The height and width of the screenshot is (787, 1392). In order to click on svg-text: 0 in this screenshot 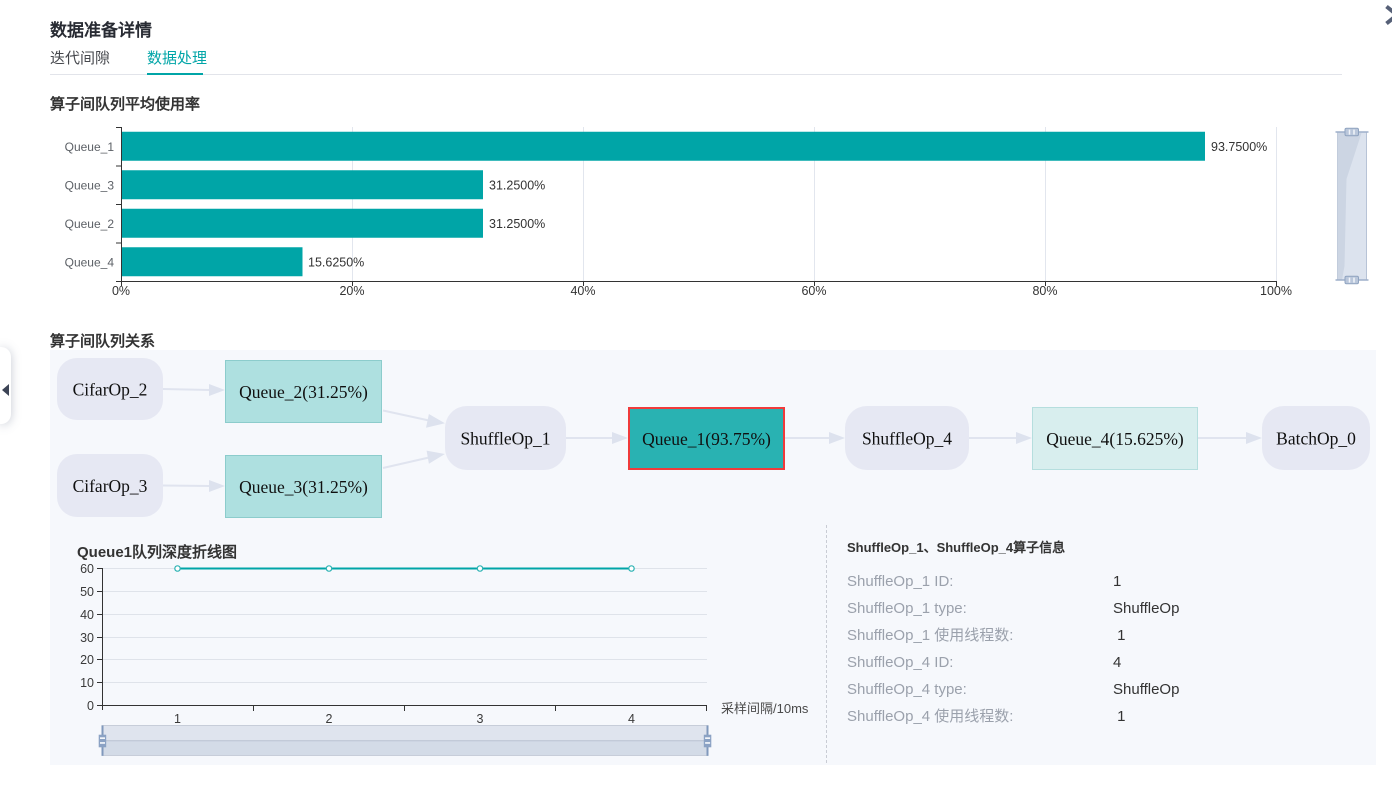, I will do `click(90, 706)`.